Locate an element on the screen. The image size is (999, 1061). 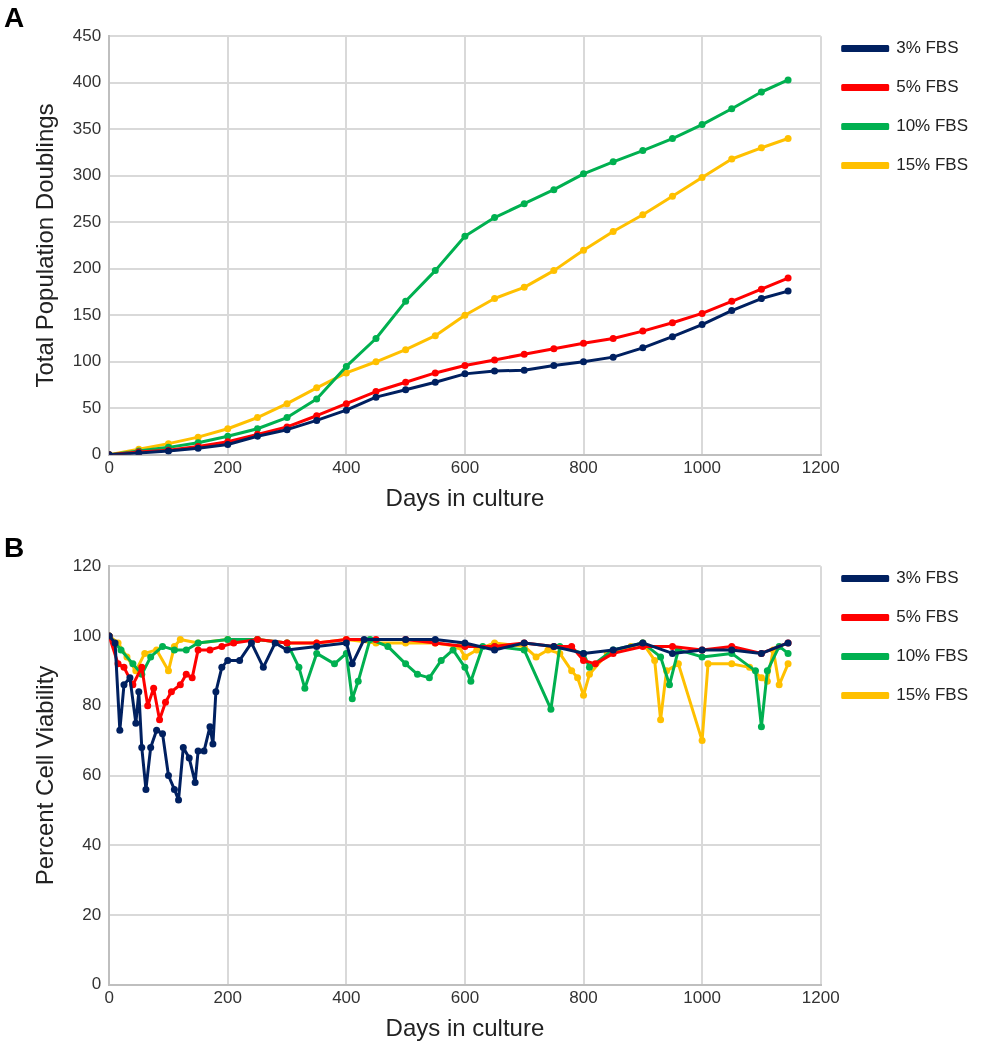
text: A is located at coordinates (14, 18).